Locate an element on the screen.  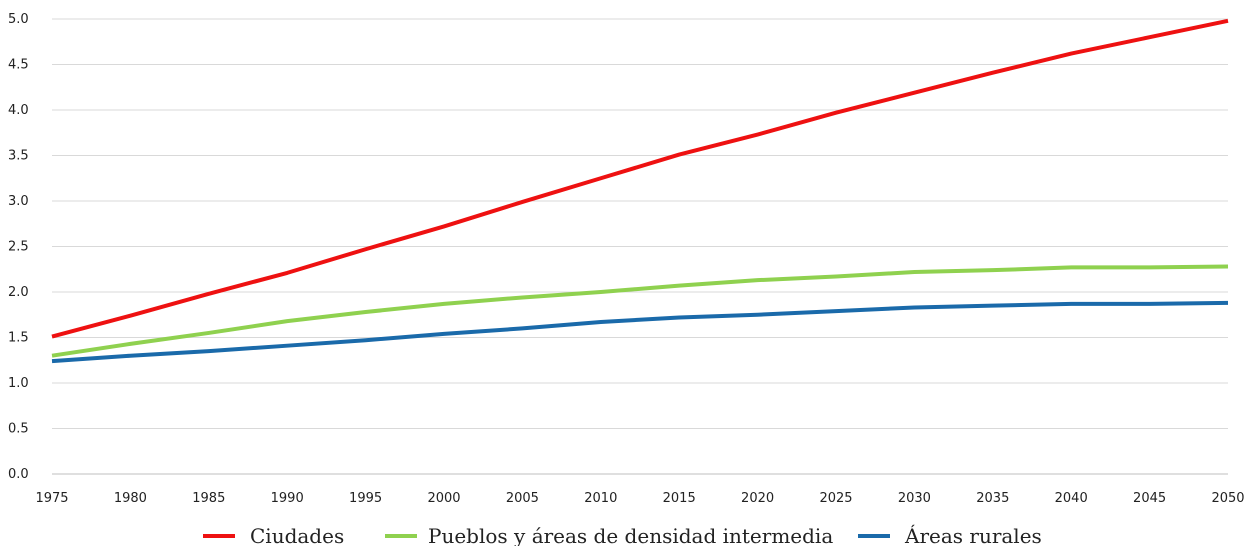
x-tick-label: 2010 is located at coordinates (600, 498).